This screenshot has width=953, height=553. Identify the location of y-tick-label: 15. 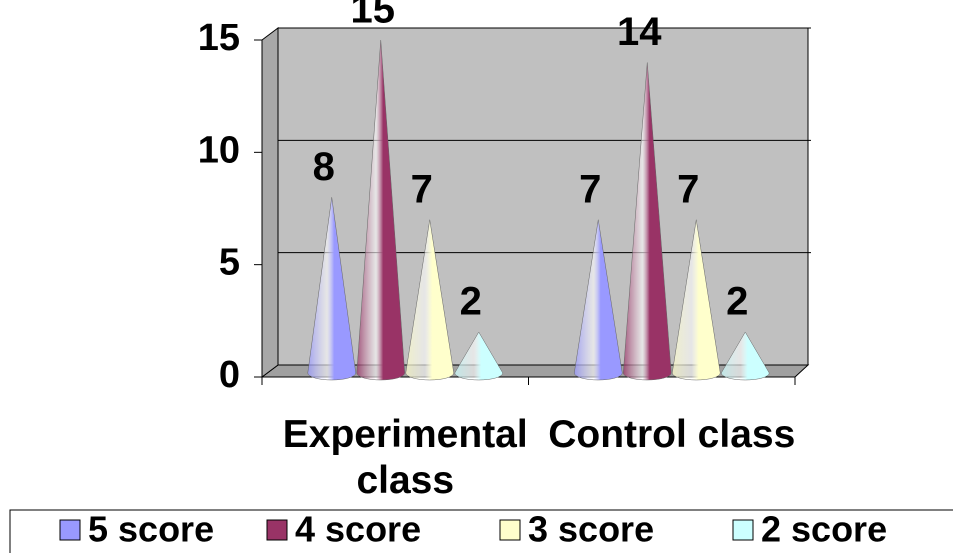
(219, 38).